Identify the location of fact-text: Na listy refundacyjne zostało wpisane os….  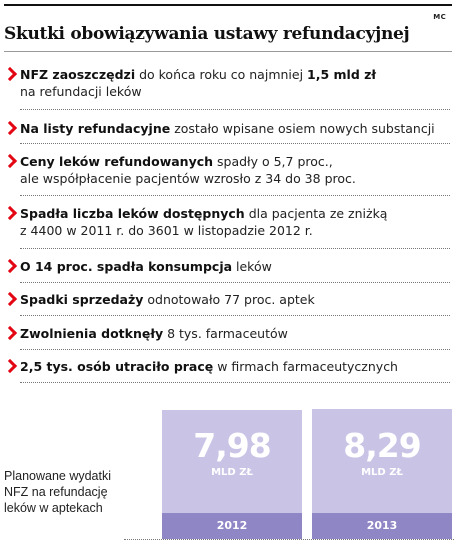
(230, 128).